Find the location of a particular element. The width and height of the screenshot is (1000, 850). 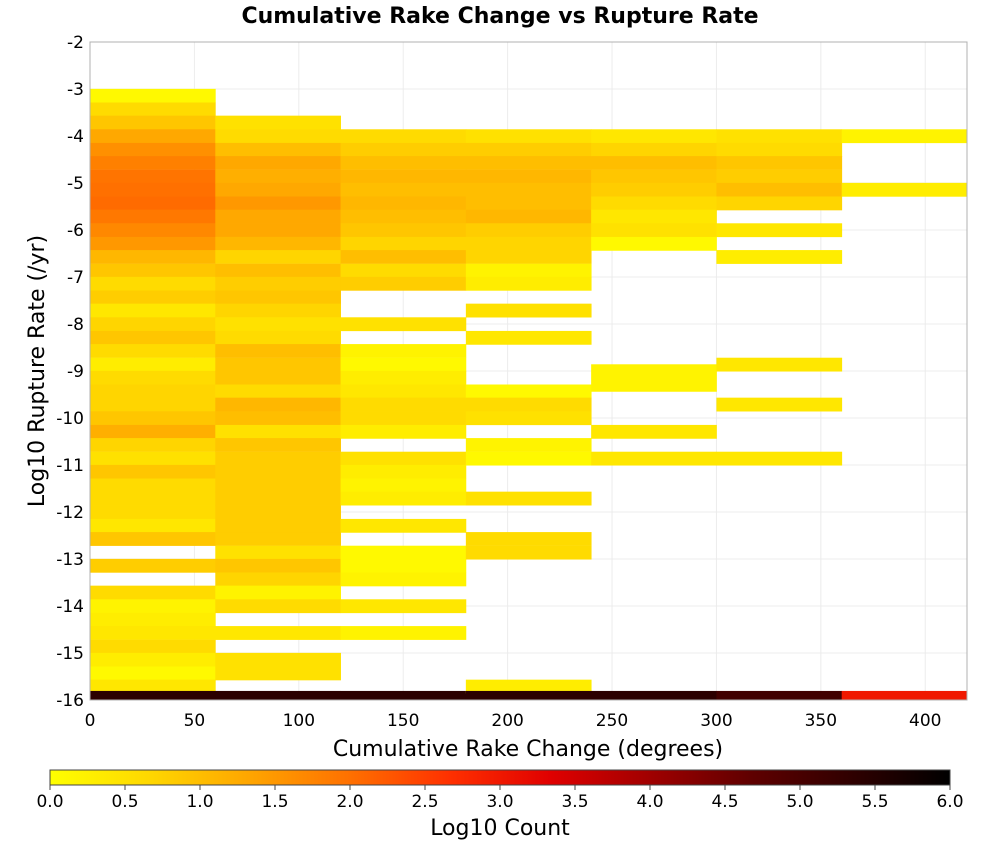

colorbar-tick-label: 1.5 is located at coordinates (274, 802).